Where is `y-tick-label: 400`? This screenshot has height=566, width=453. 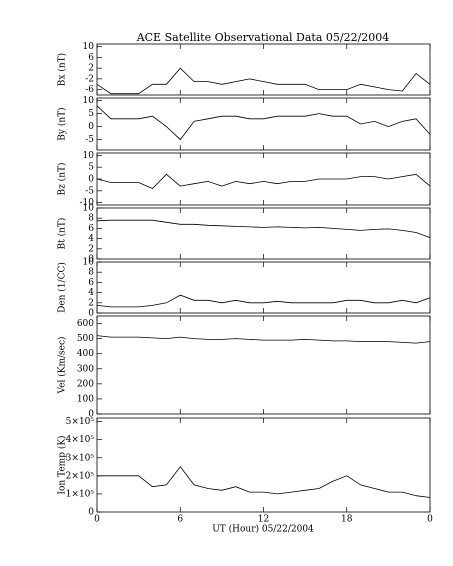 y-tick-label: 400 is located at coordinates (85, 354).